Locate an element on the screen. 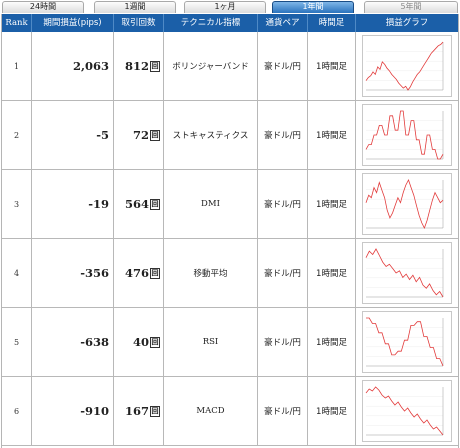 The width and height of the screenshot is (460, 448). pips-cell: -638 is located at coordinates (73, 342).